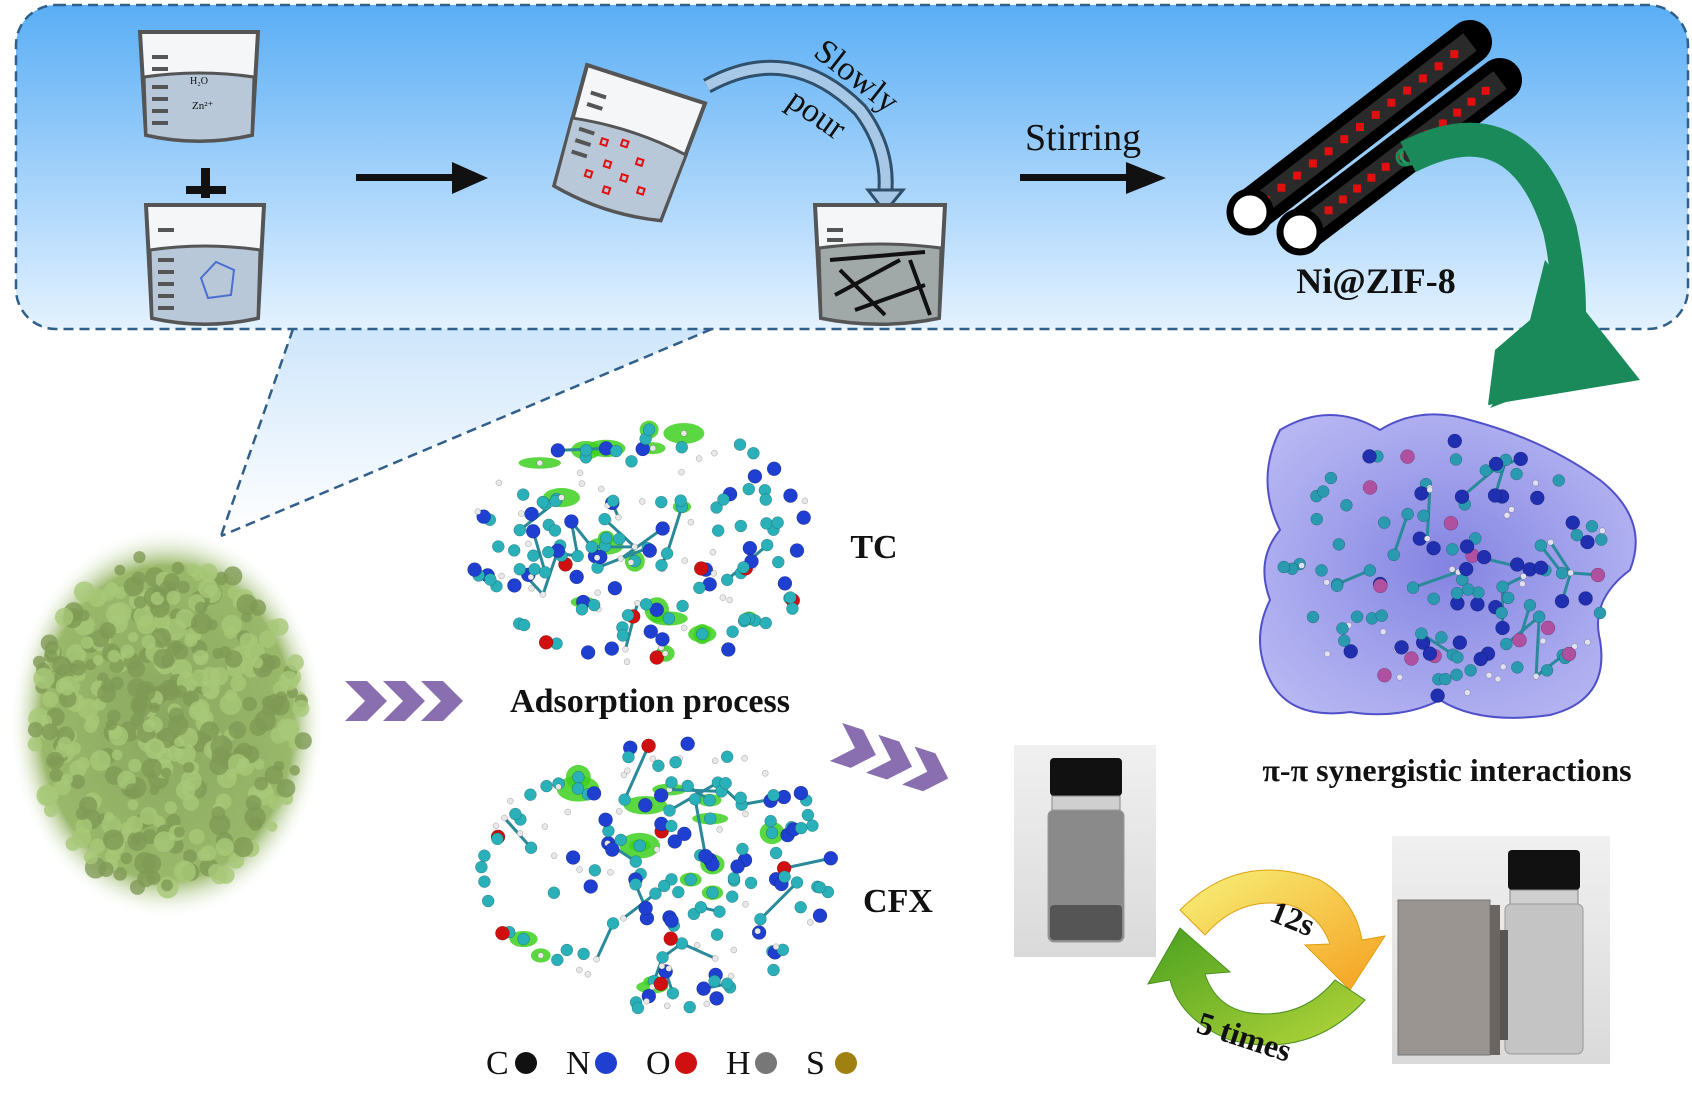 The width and height of the screenshot is (1692, 1112). What do you see at coordinates (422, 178) in the screenshot?
I see `arrow-mix` at bounding box center [422, 178].